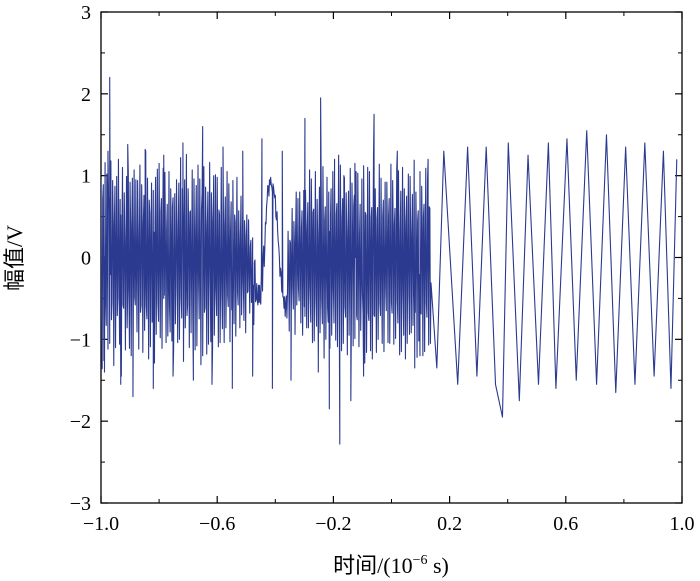 The width and height of the screenshot is (700, 581). I want to click on y-tick-label: −1, so click(80, 340).